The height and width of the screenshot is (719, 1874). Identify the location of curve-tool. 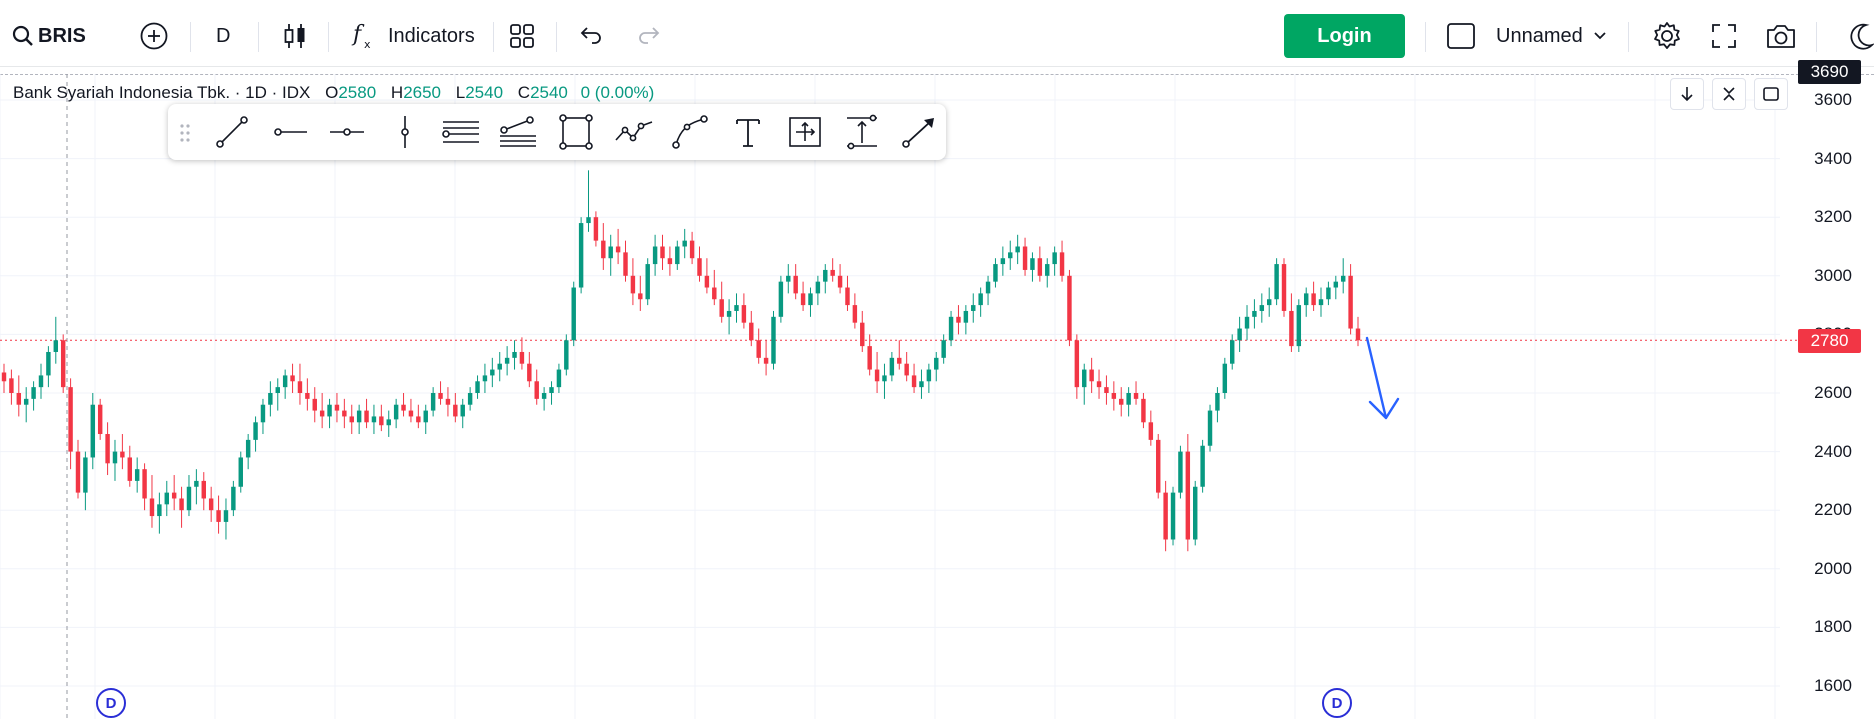
(690, 132).